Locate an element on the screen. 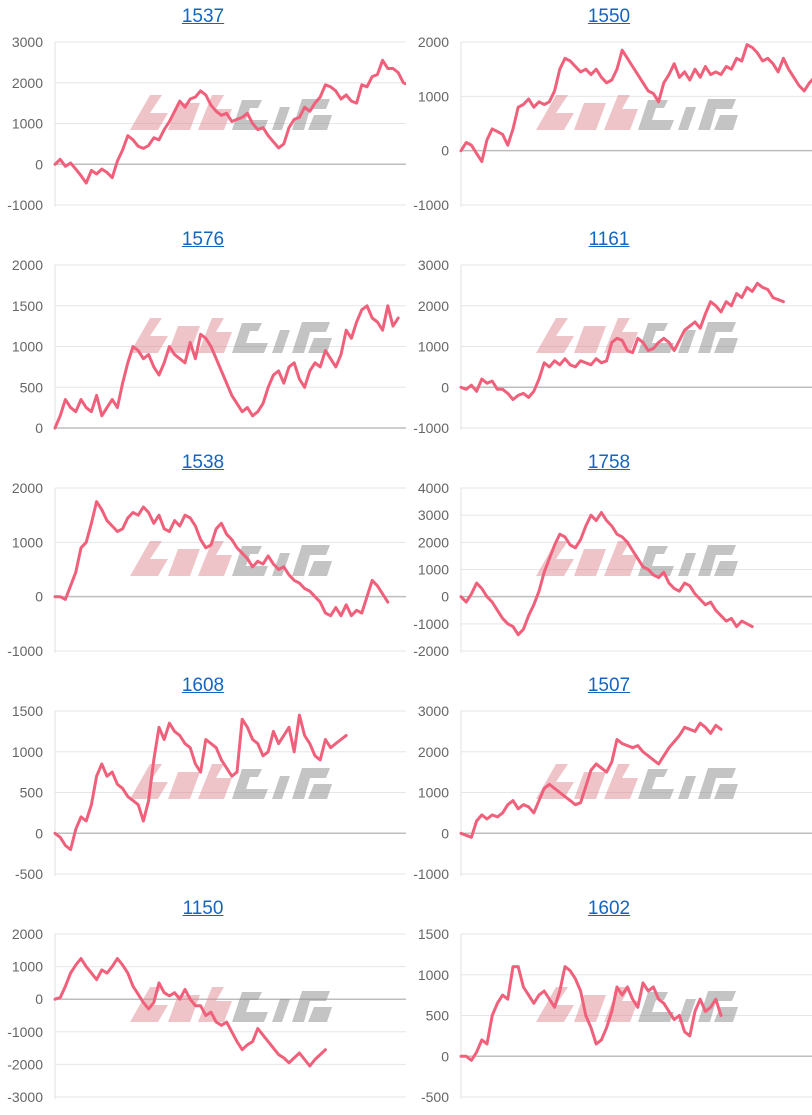  chart-title: 1608 is located at coordinates (203, 685).